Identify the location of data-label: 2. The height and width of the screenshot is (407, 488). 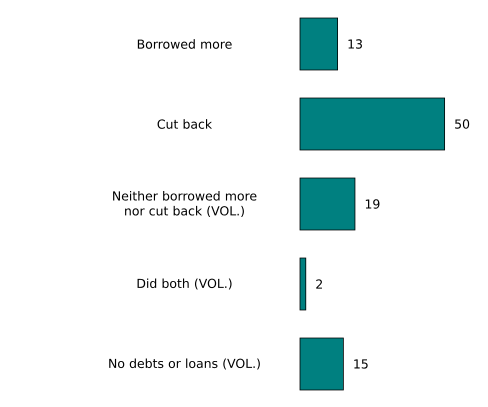
(319, 284).